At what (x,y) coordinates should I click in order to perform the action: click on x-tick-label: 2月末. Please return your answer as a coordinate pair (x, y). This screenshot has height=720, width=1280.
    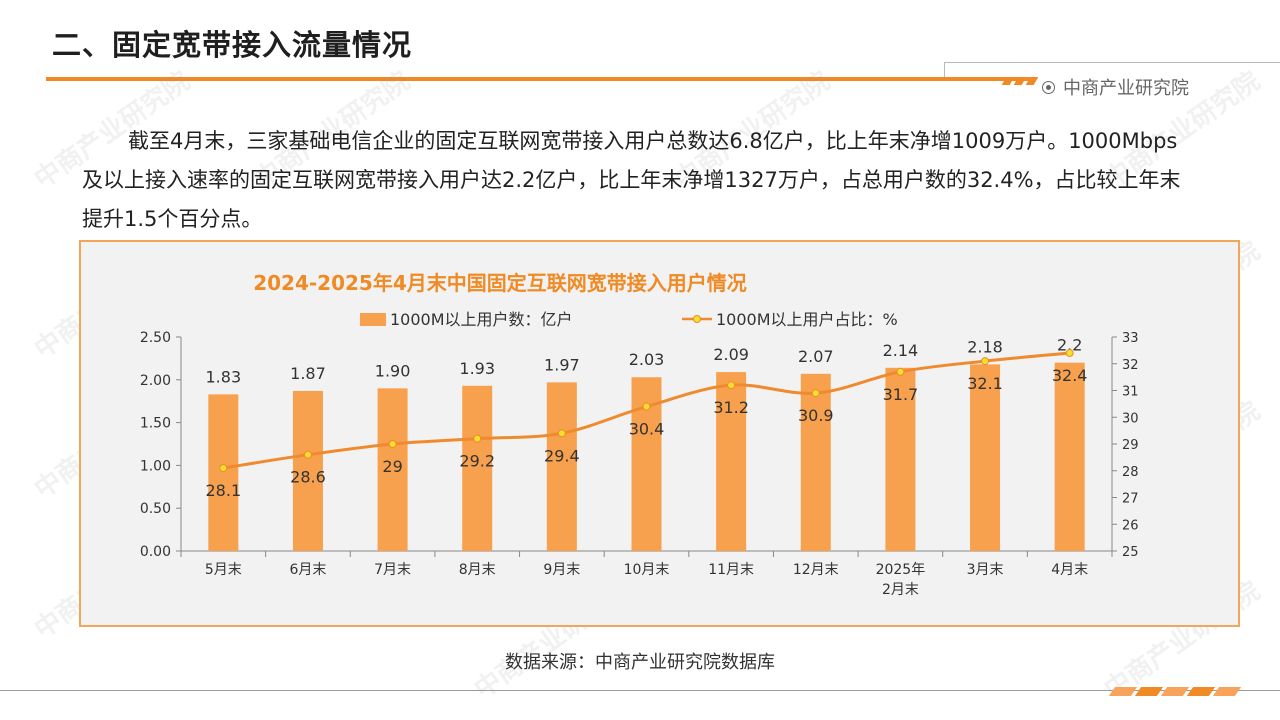
    Looking at the image, I should click on (900, 590).